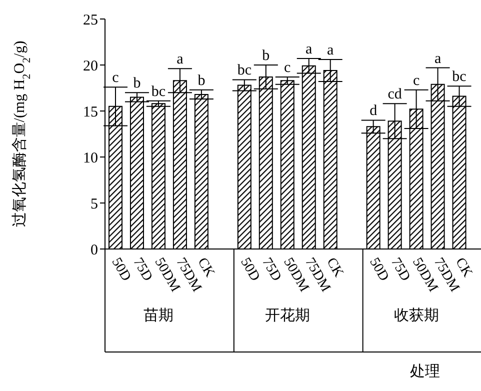 The image size is (481, 391). I want to click on text: 收获期, so click(417, 315).